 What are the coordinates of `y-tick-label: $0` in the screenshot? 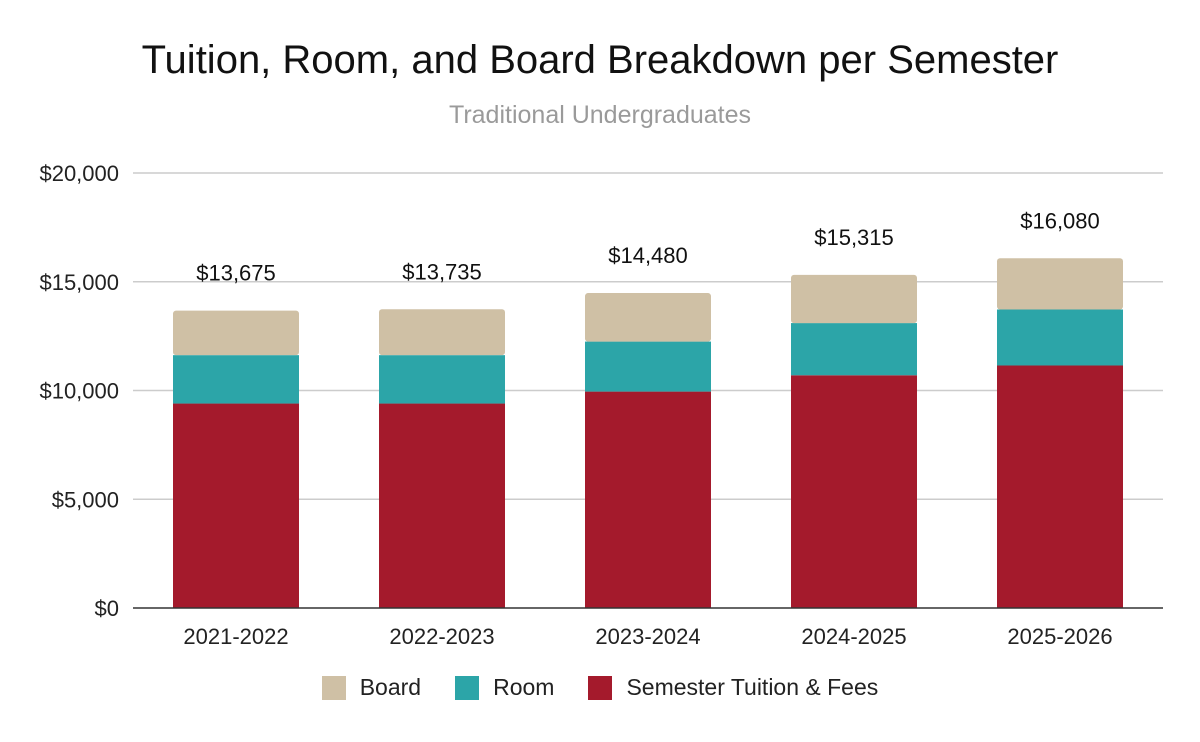 It's located at (107, 608).